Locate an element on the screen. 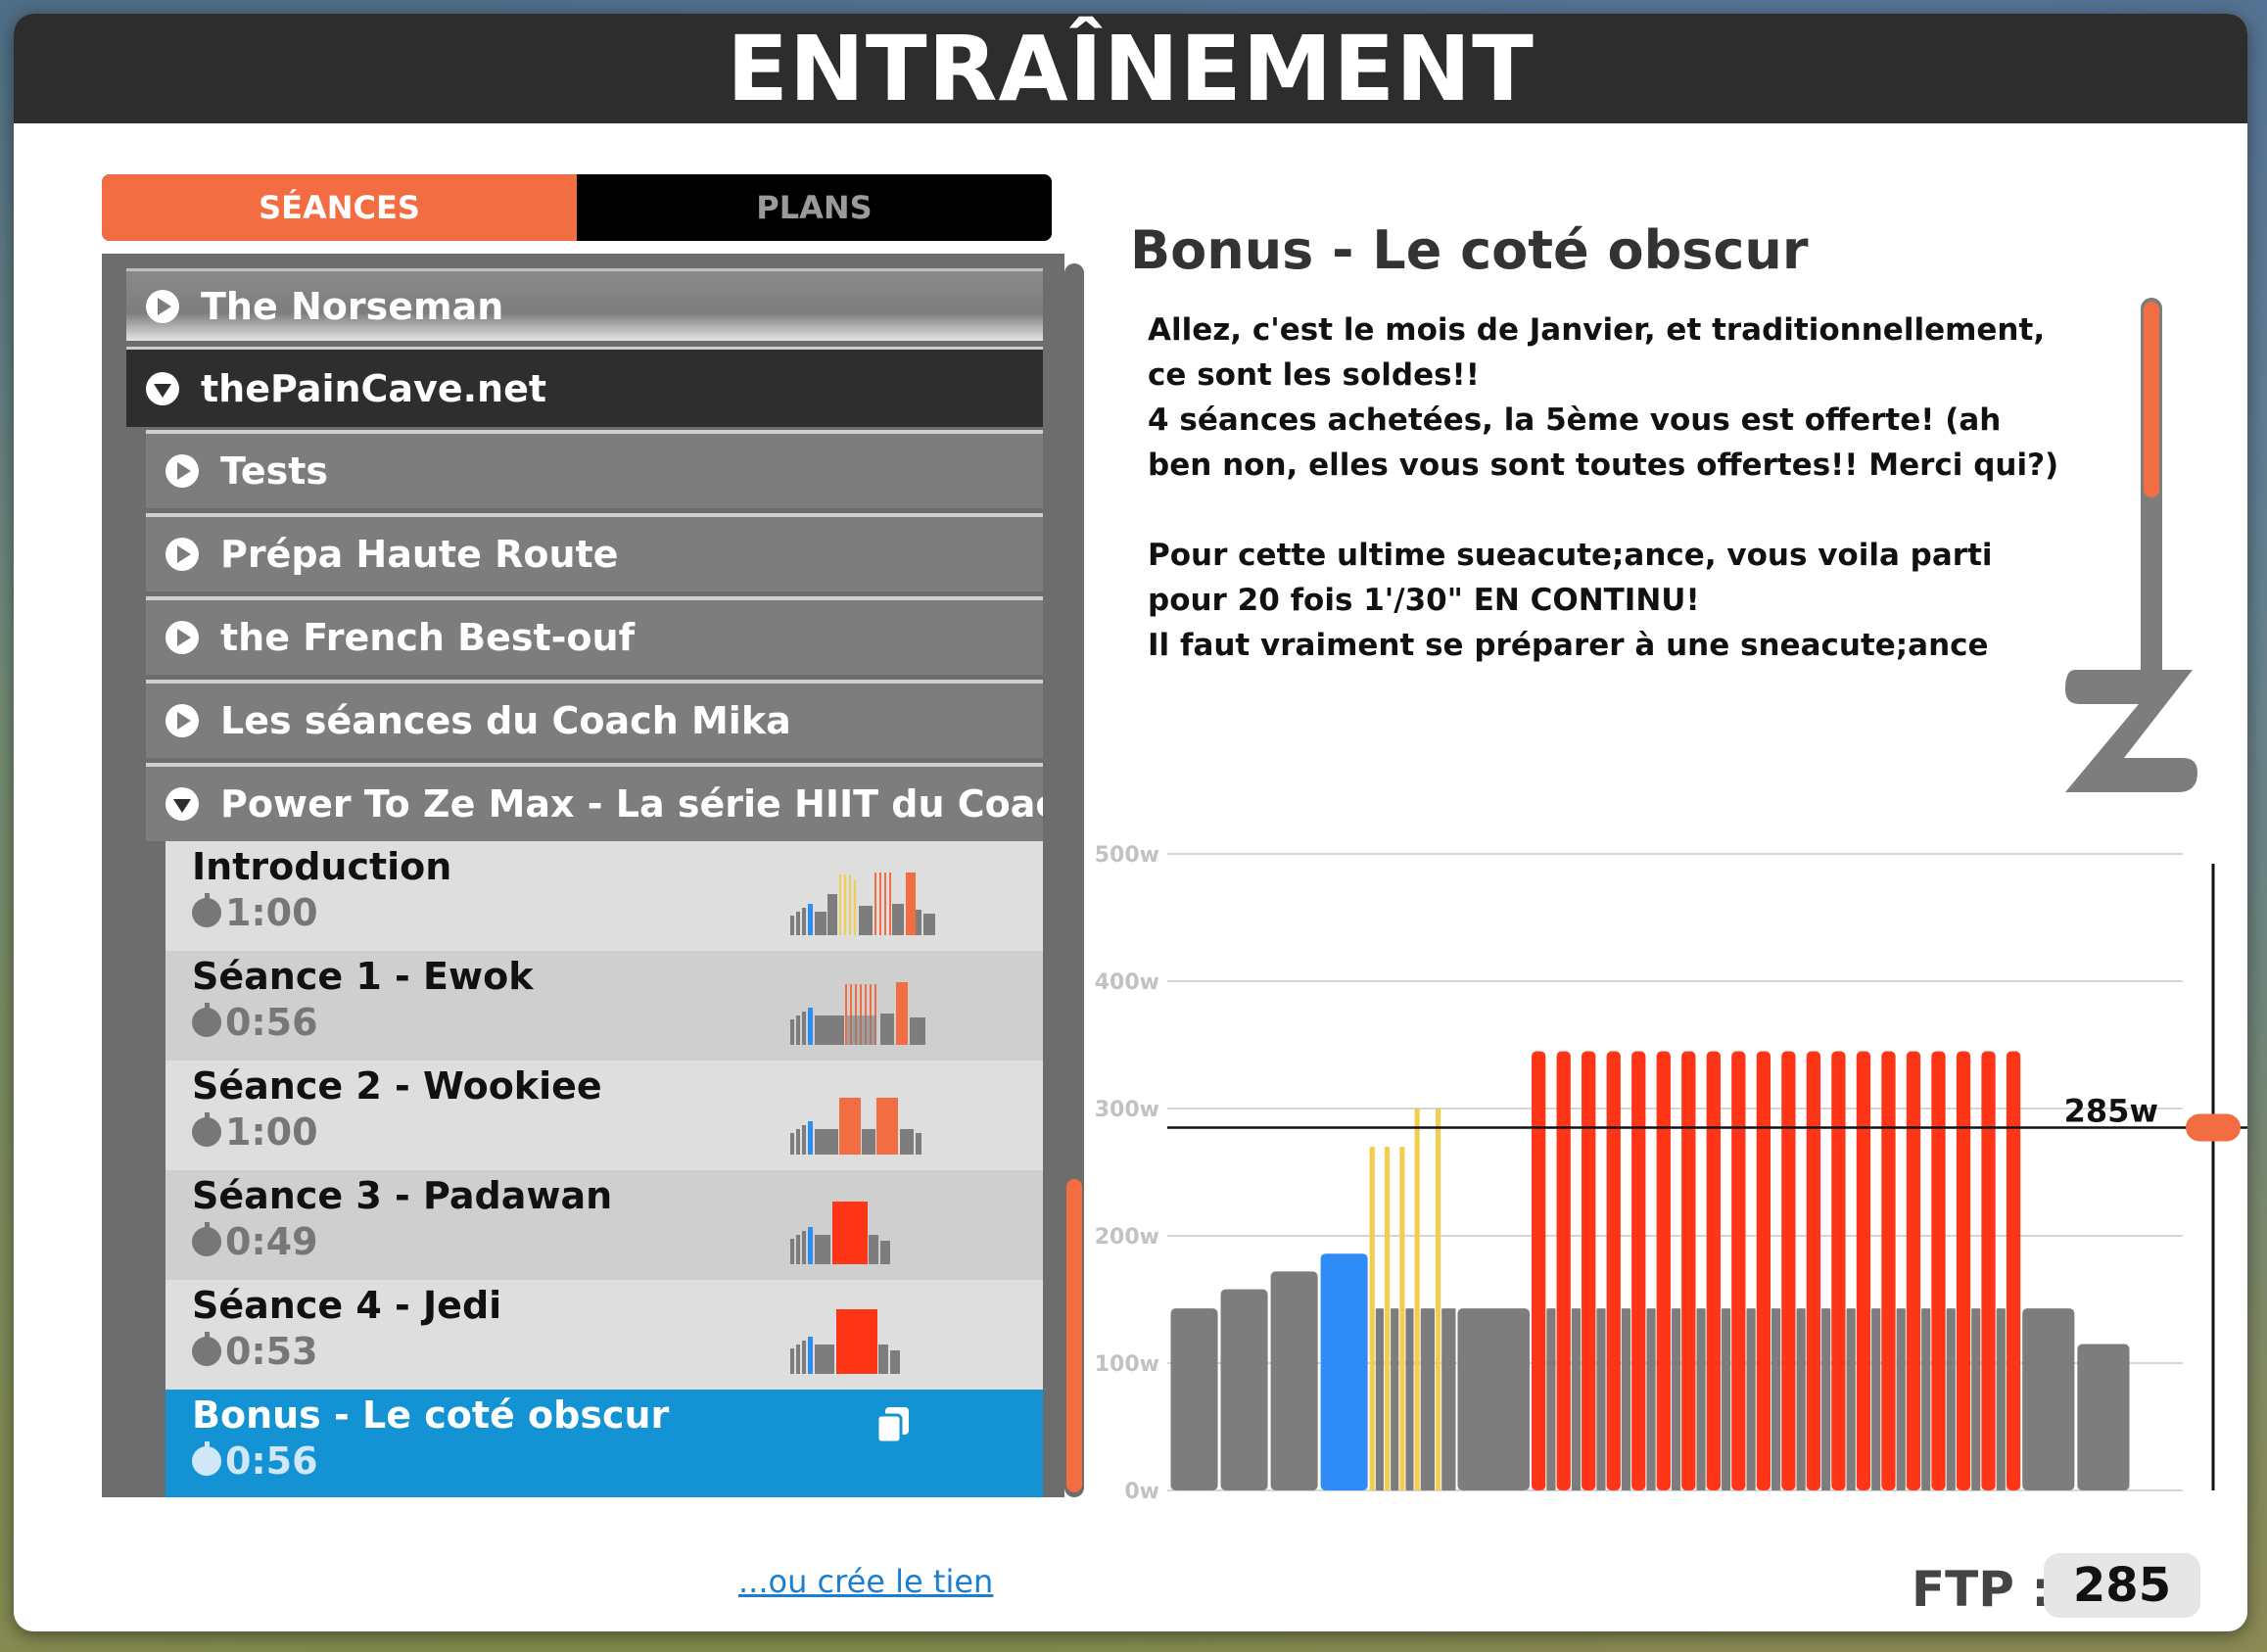  workout-duration: 1:00 is located at coordinates (617, 1132).